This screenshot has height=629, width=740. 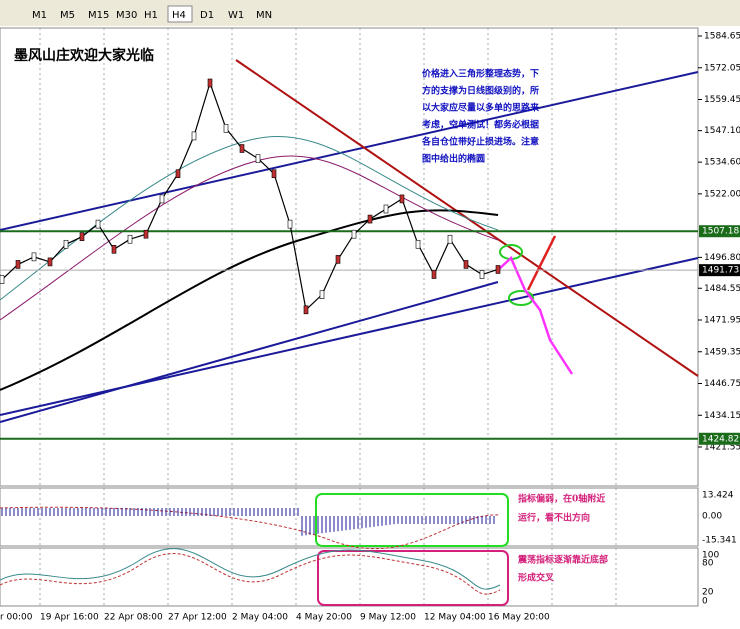 I want to click on time-label: 4 May 20:00, so click(x=324, y=618).